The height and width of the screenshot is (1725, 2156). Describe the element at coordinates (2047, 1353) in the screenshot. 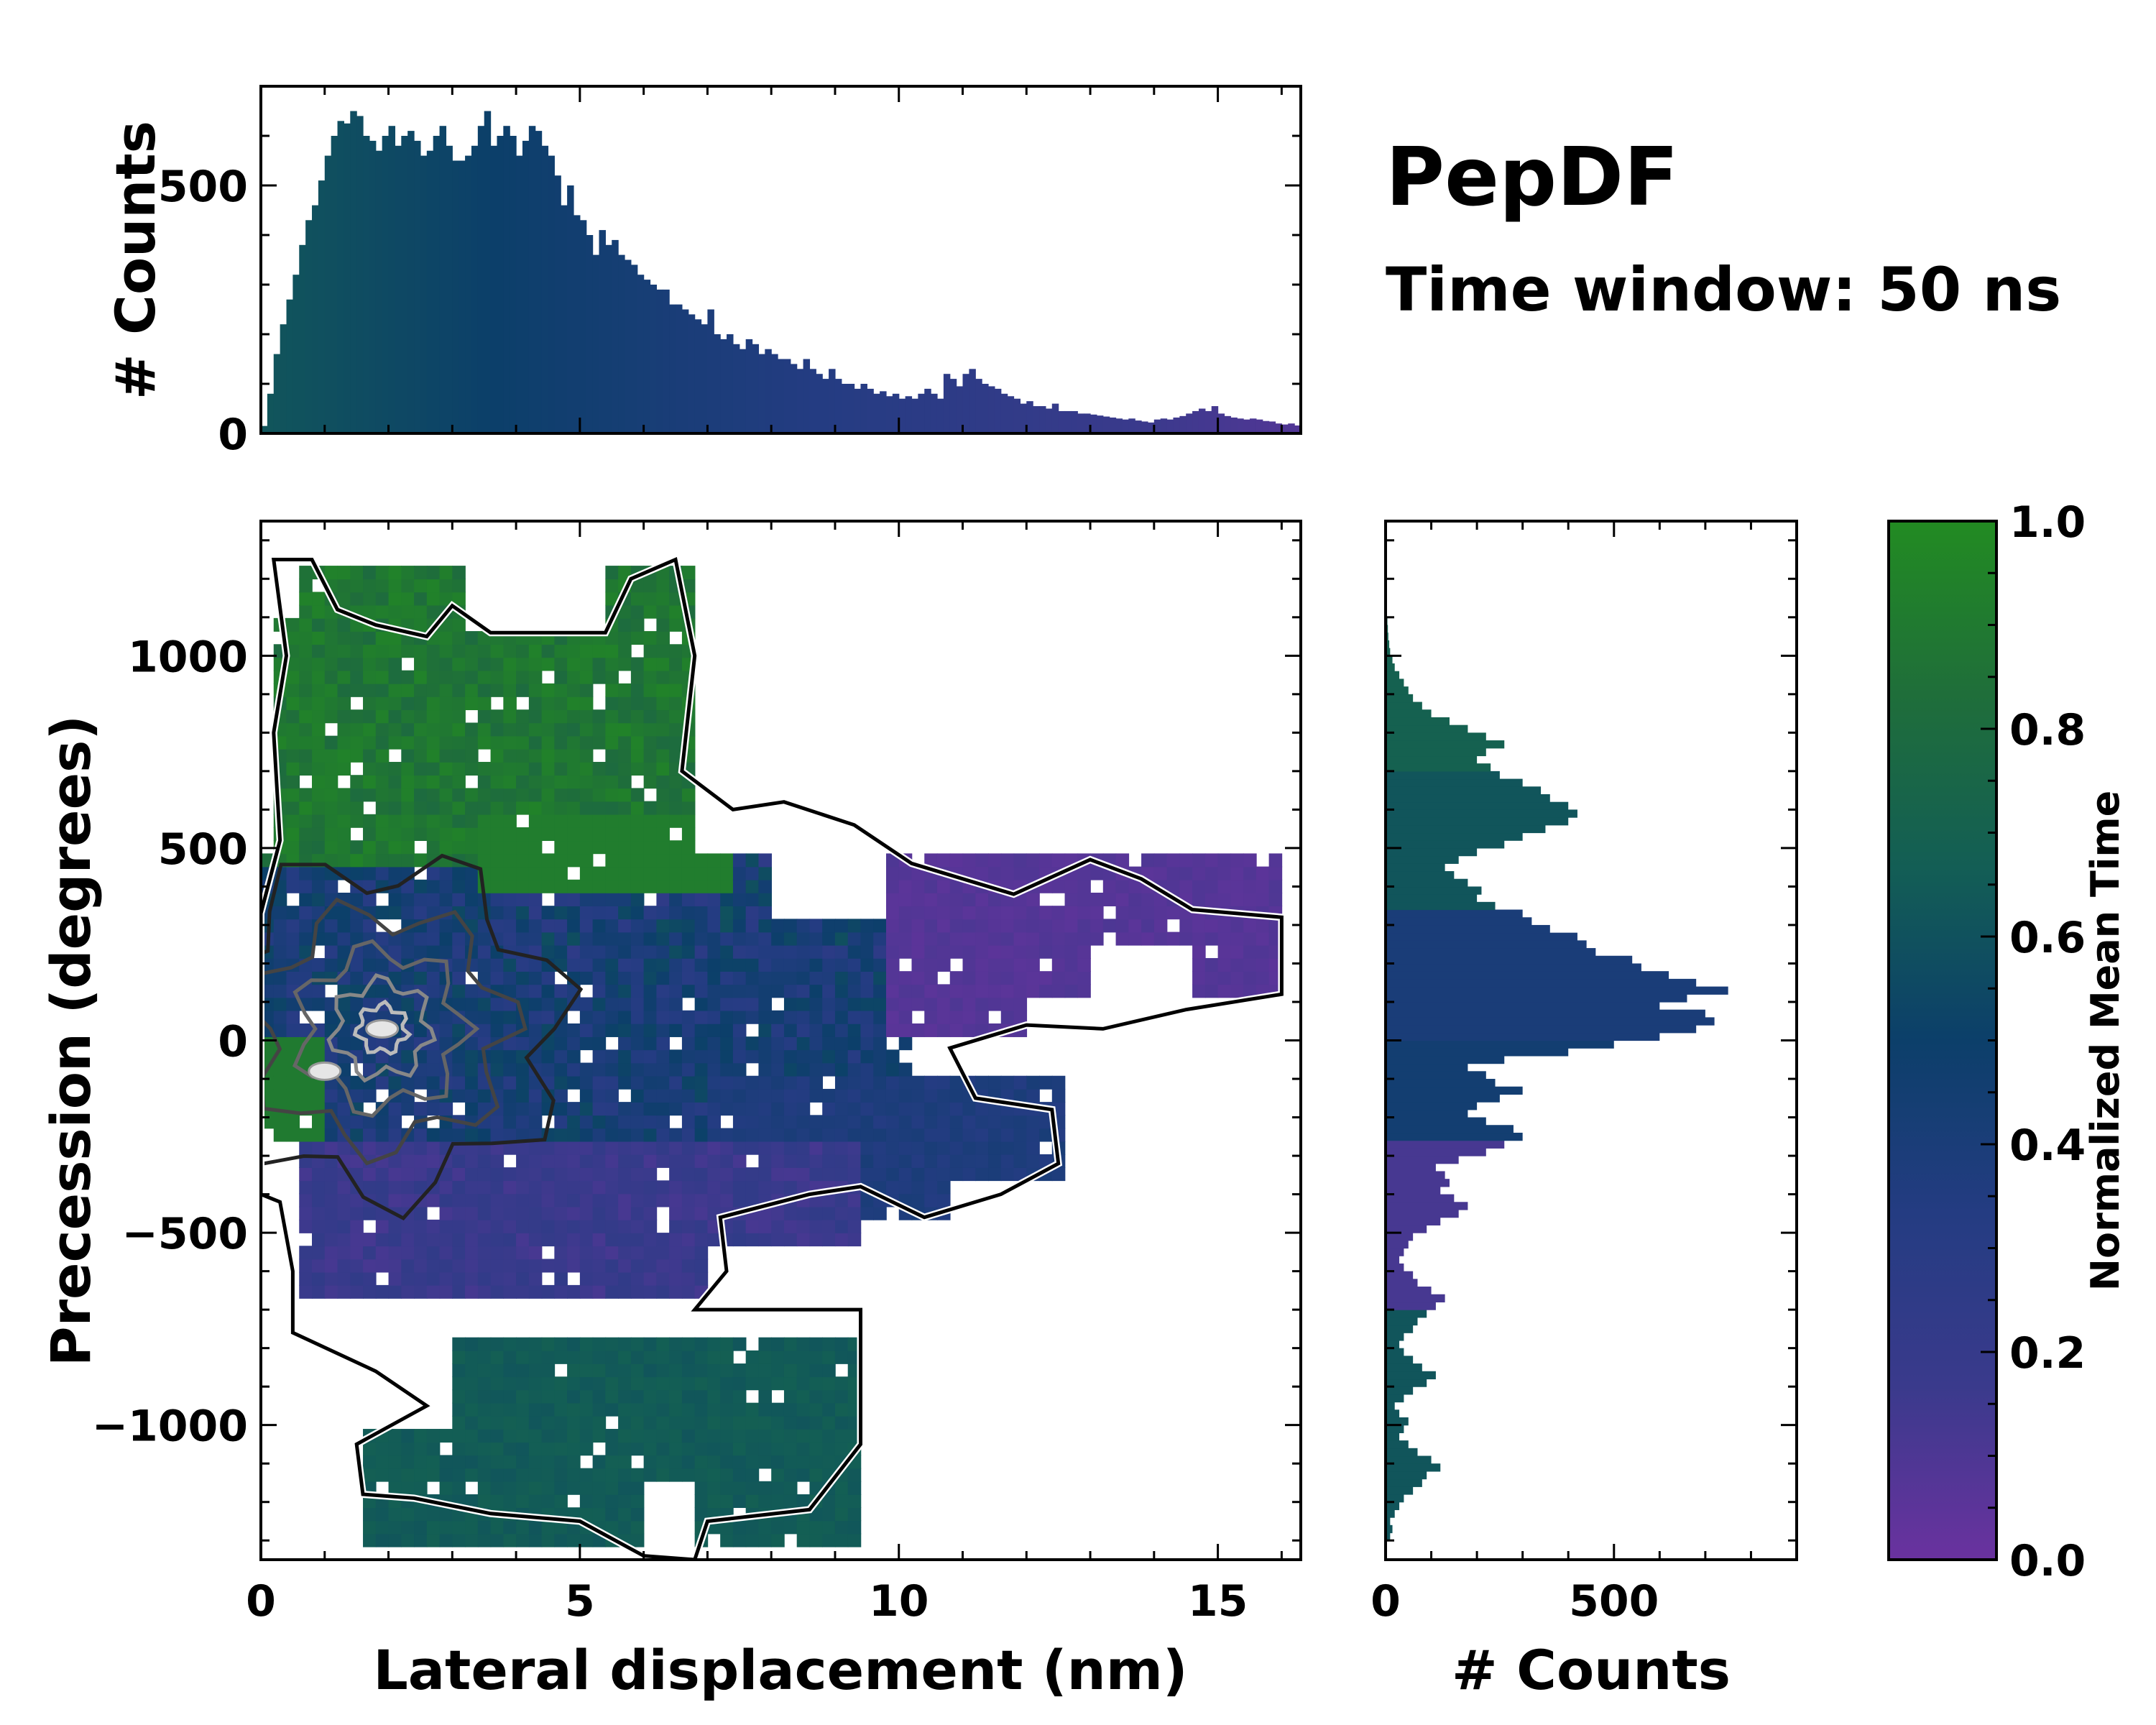

I see `colorbar-tick-label: 0.2` at that location.